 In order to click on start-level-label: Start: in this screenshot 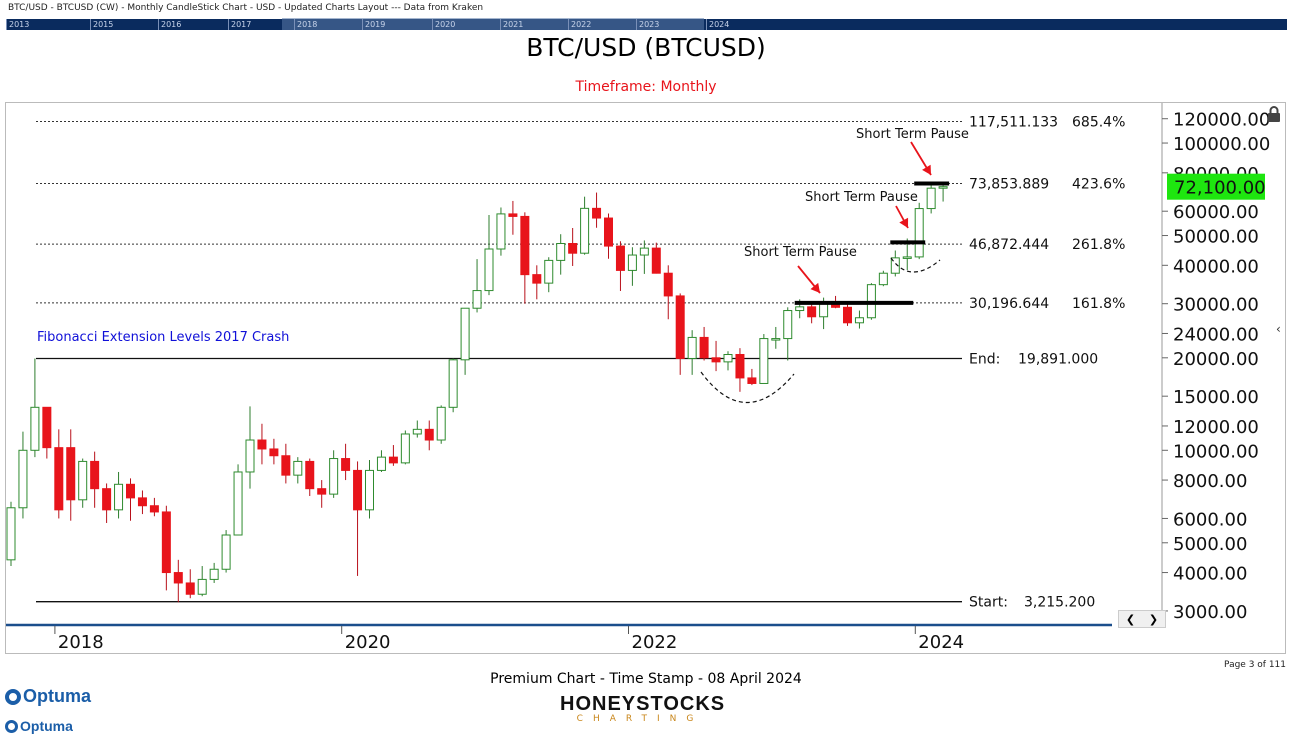, I will do `click(988, 603)`.